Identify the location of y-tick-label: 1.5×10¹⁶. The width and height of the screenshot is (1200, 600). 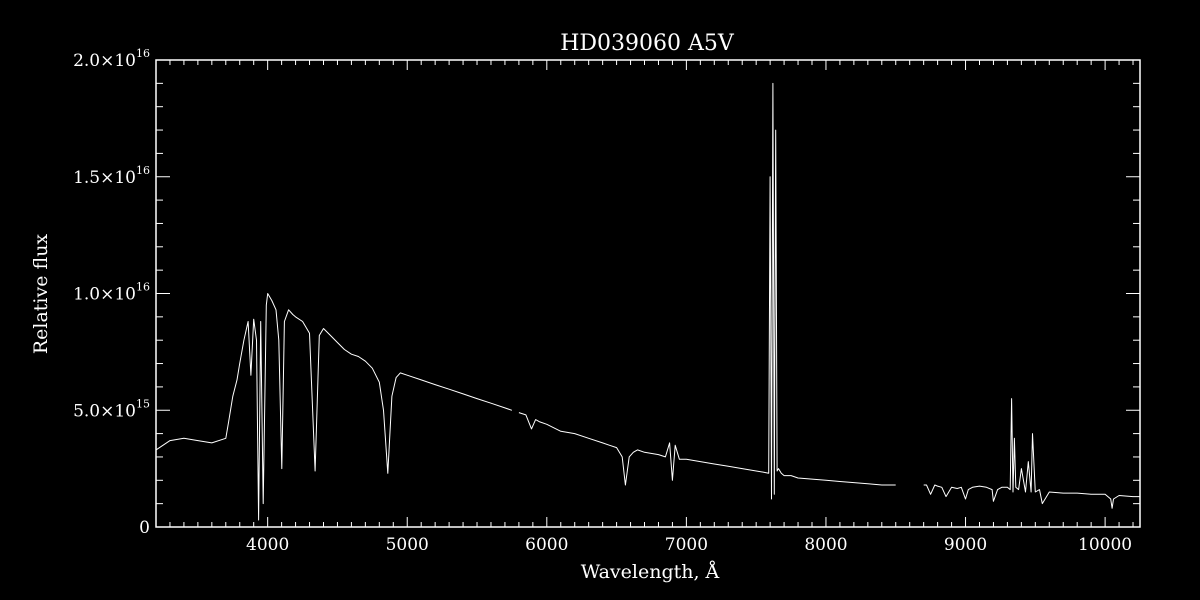
(111, 176).